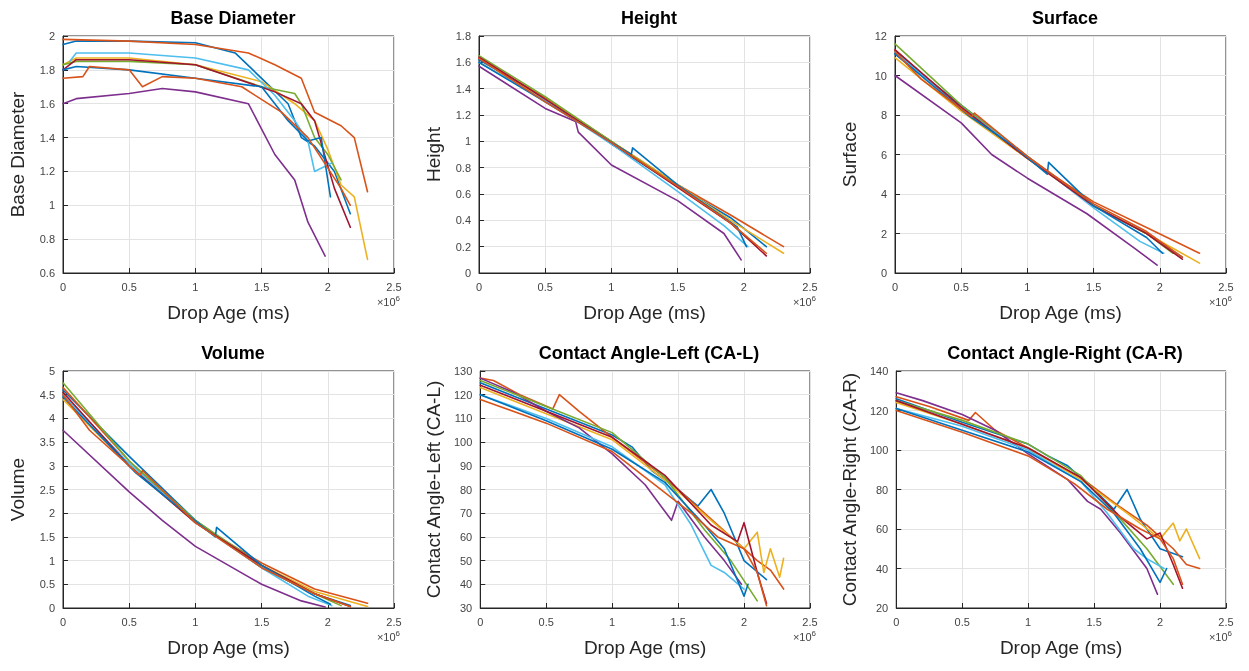 The image size is (1249, 671). Describe the element at coordinates (466, 584) in the screenshot. I see `y-tick-label: 40` at that location.